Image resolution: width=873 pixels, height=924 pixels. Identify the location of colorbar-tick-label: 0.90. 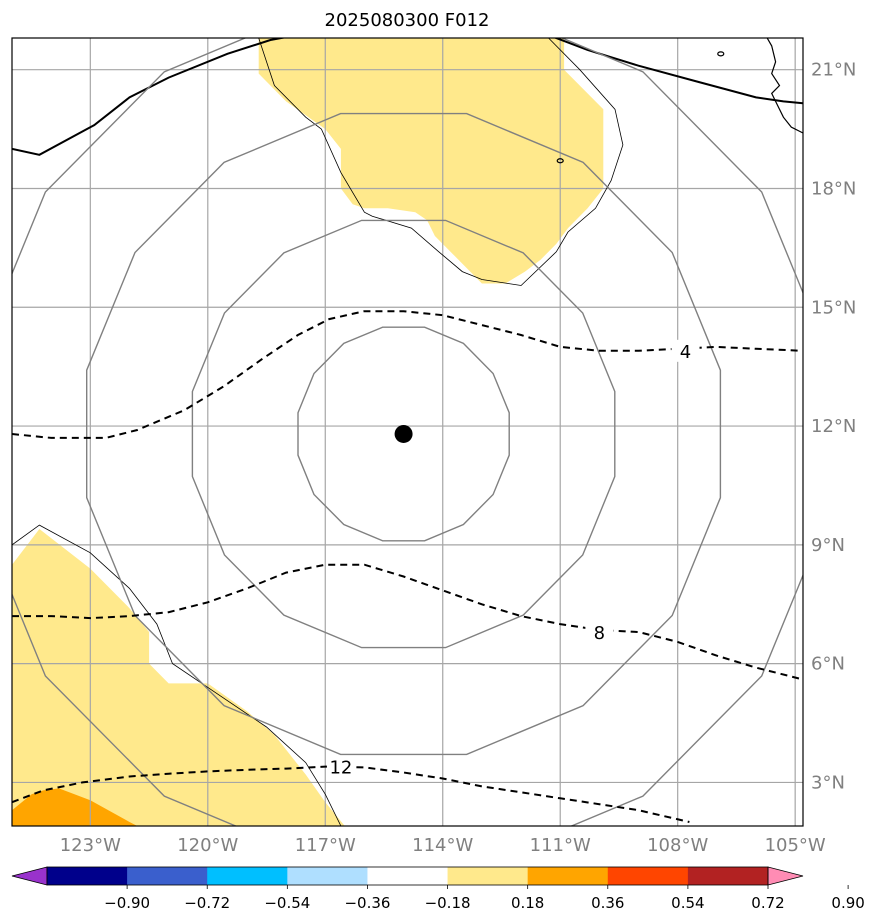
(847, 903).